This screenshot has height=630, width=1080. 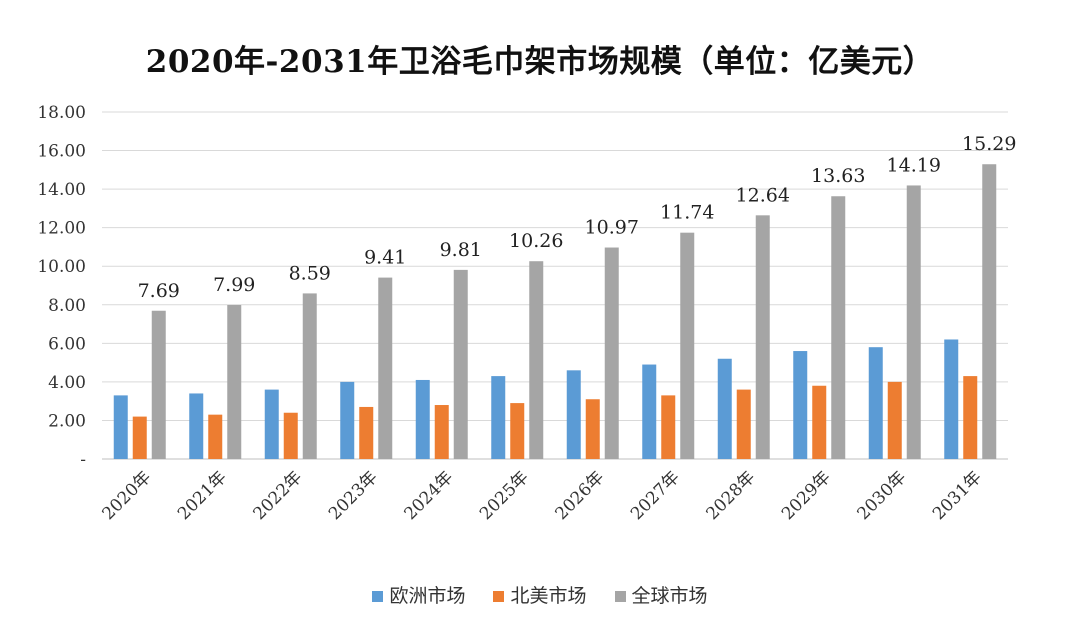 What do you see at coordinates (385, 258) in the screenshot?
I see `data-label: 9.41` at bounding box center [385, 258].